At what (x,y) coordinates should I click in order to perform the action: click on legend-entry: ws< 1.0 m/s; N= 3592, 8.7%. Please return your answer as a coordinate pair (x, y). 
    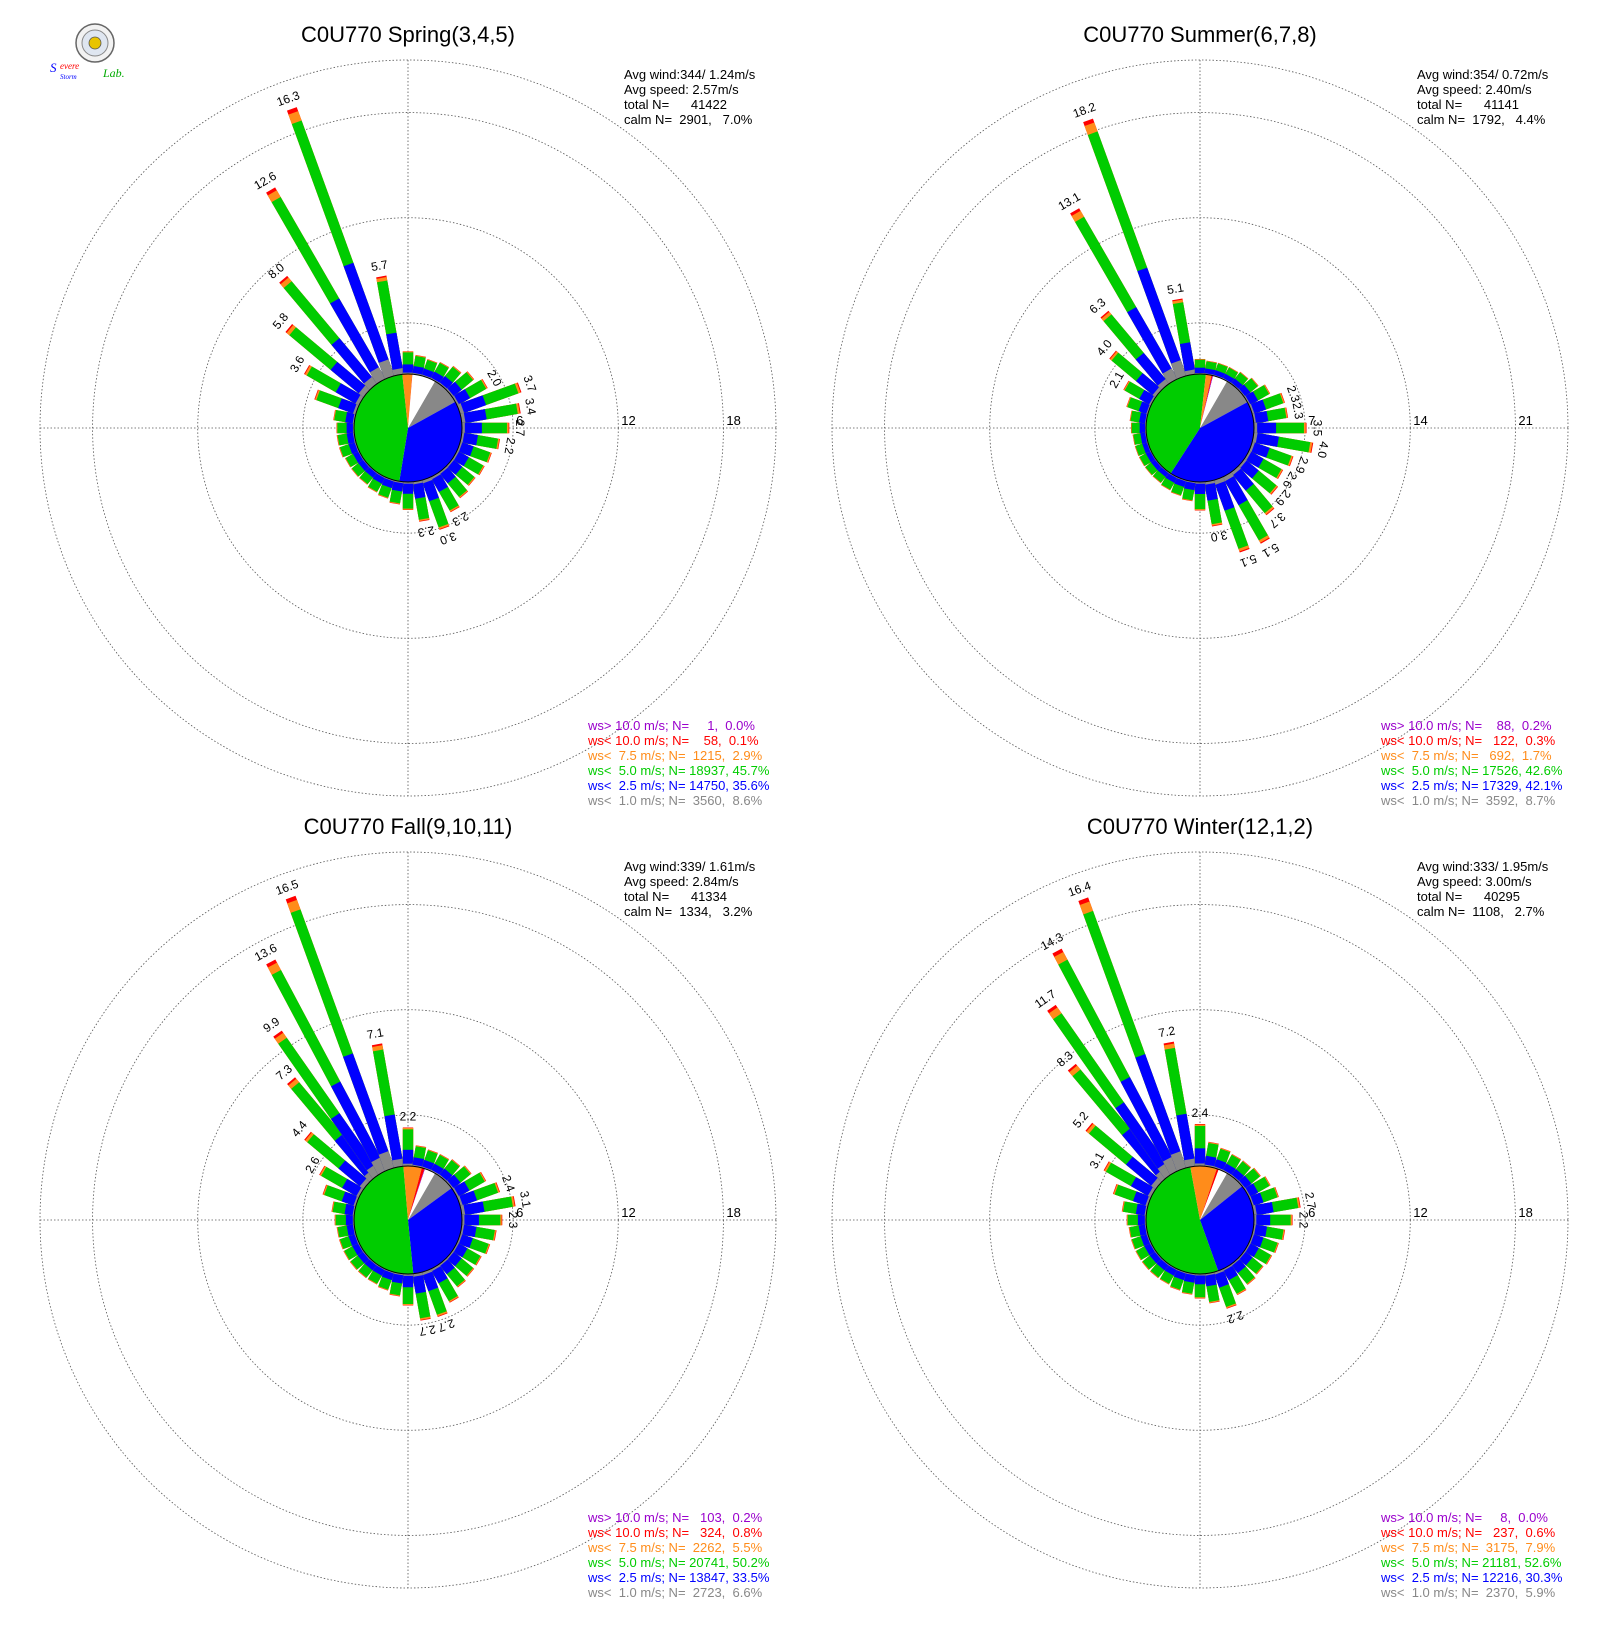
    Looking at the image, I should click on (1468, 800).